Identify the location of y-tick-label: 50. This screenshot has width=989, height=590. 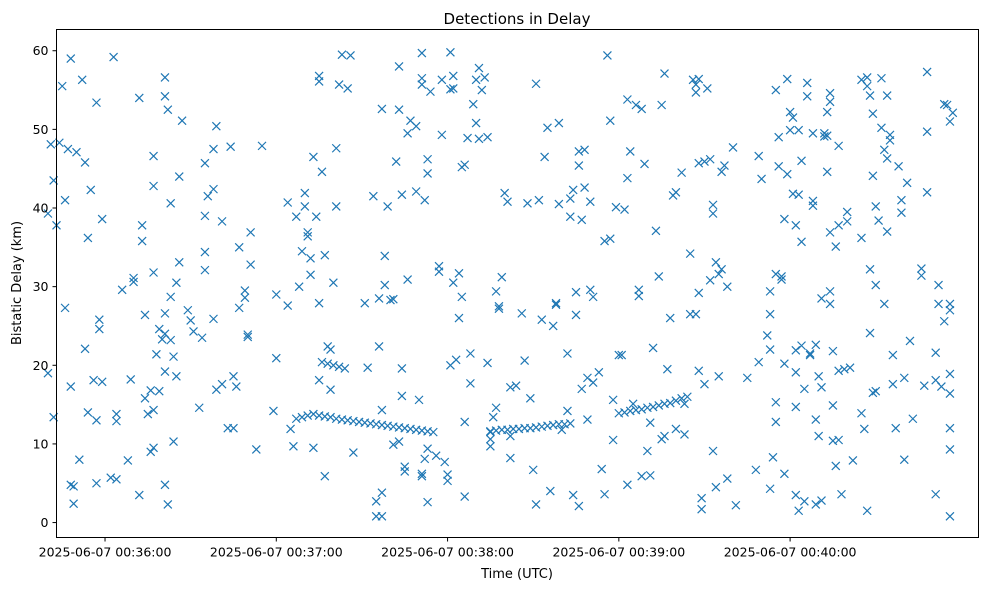
(41, 129).